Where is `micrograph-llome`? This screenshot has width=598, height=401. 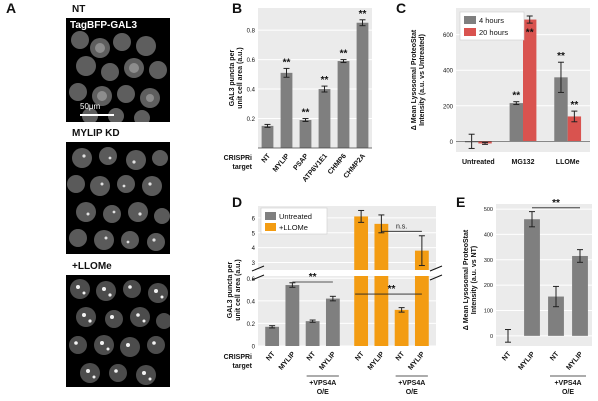
micrograph-llome is located at coordinates (118, 331).